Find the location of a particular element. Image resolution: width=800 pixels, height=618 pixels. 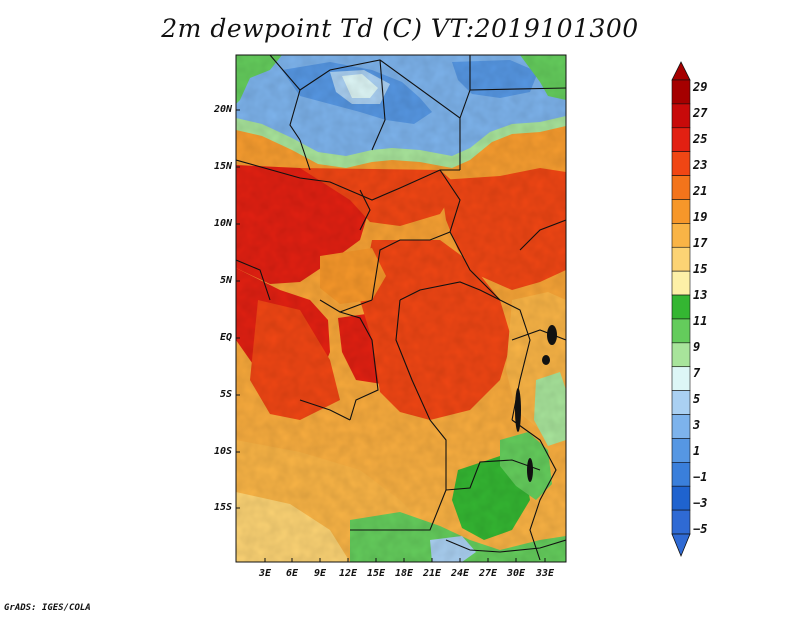

colorbar is located at coordinates (681, 309).